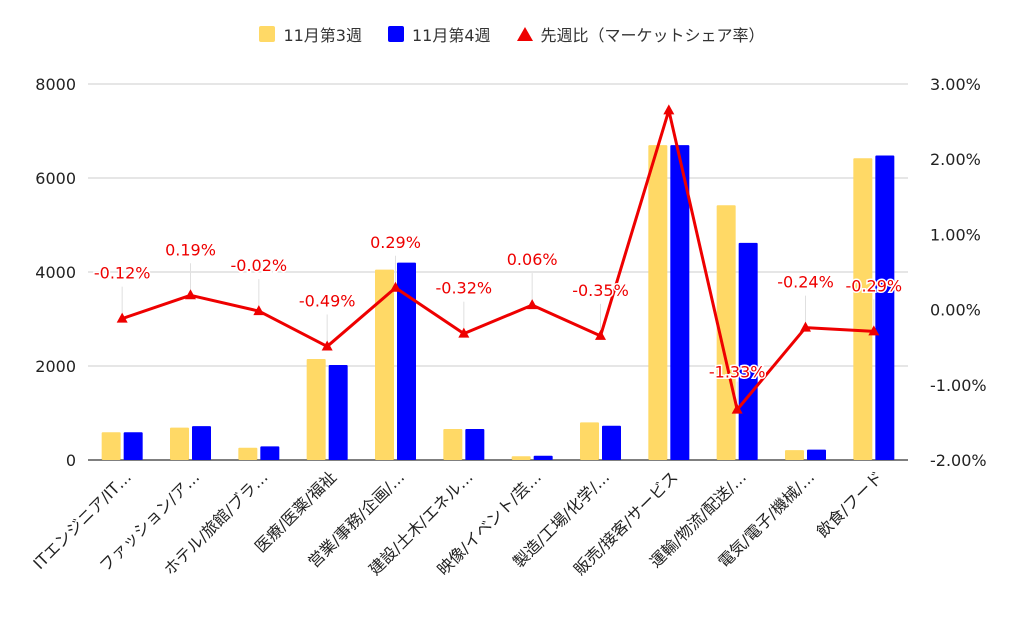  What do you see at coordinates (55, 178) in the screenshot?
I see `y-left-tick-label: 6000` at bounding box center [55, 178].